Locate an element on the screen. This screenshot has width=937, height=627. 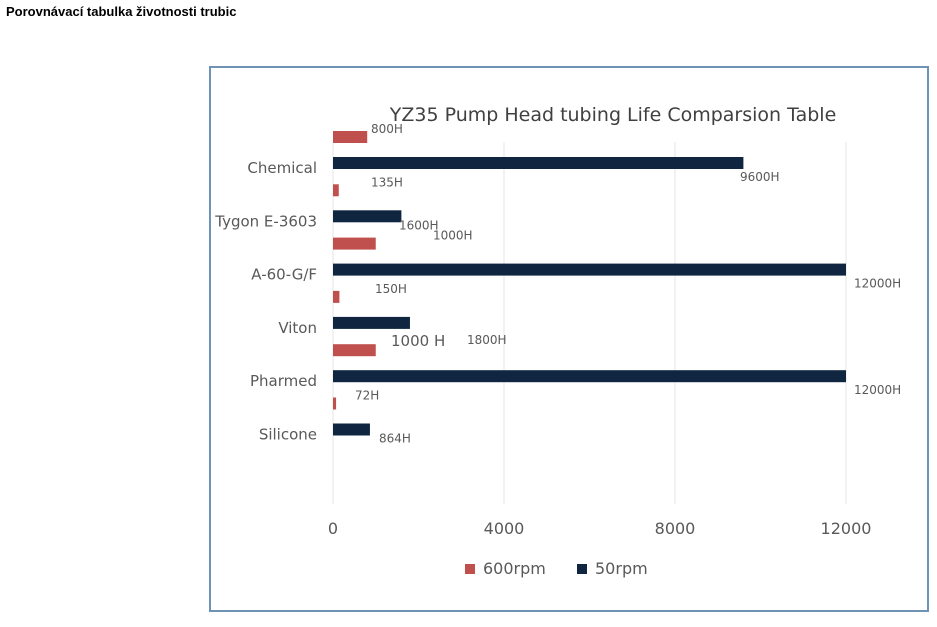
data-label-600rpm: 800H is located at coordinates (387, 129).